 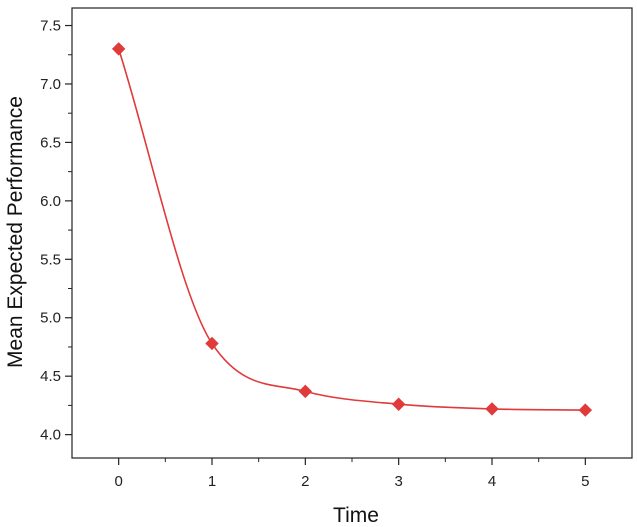 I want to click on x-axis-title: Time, so click(x=356, y=515).